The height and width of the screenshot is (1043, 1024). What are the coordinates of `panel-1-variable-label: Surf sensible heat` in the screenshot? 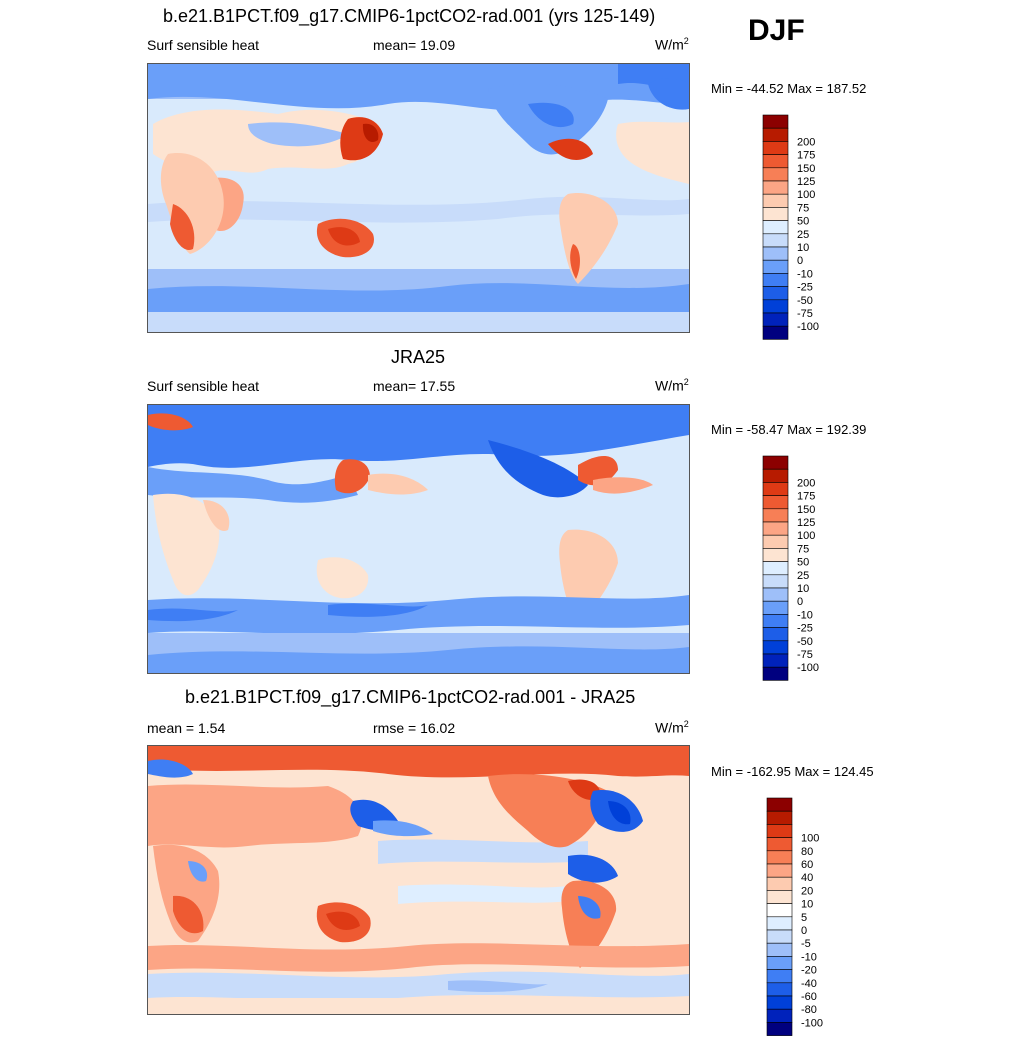 It's located at (203, 45).